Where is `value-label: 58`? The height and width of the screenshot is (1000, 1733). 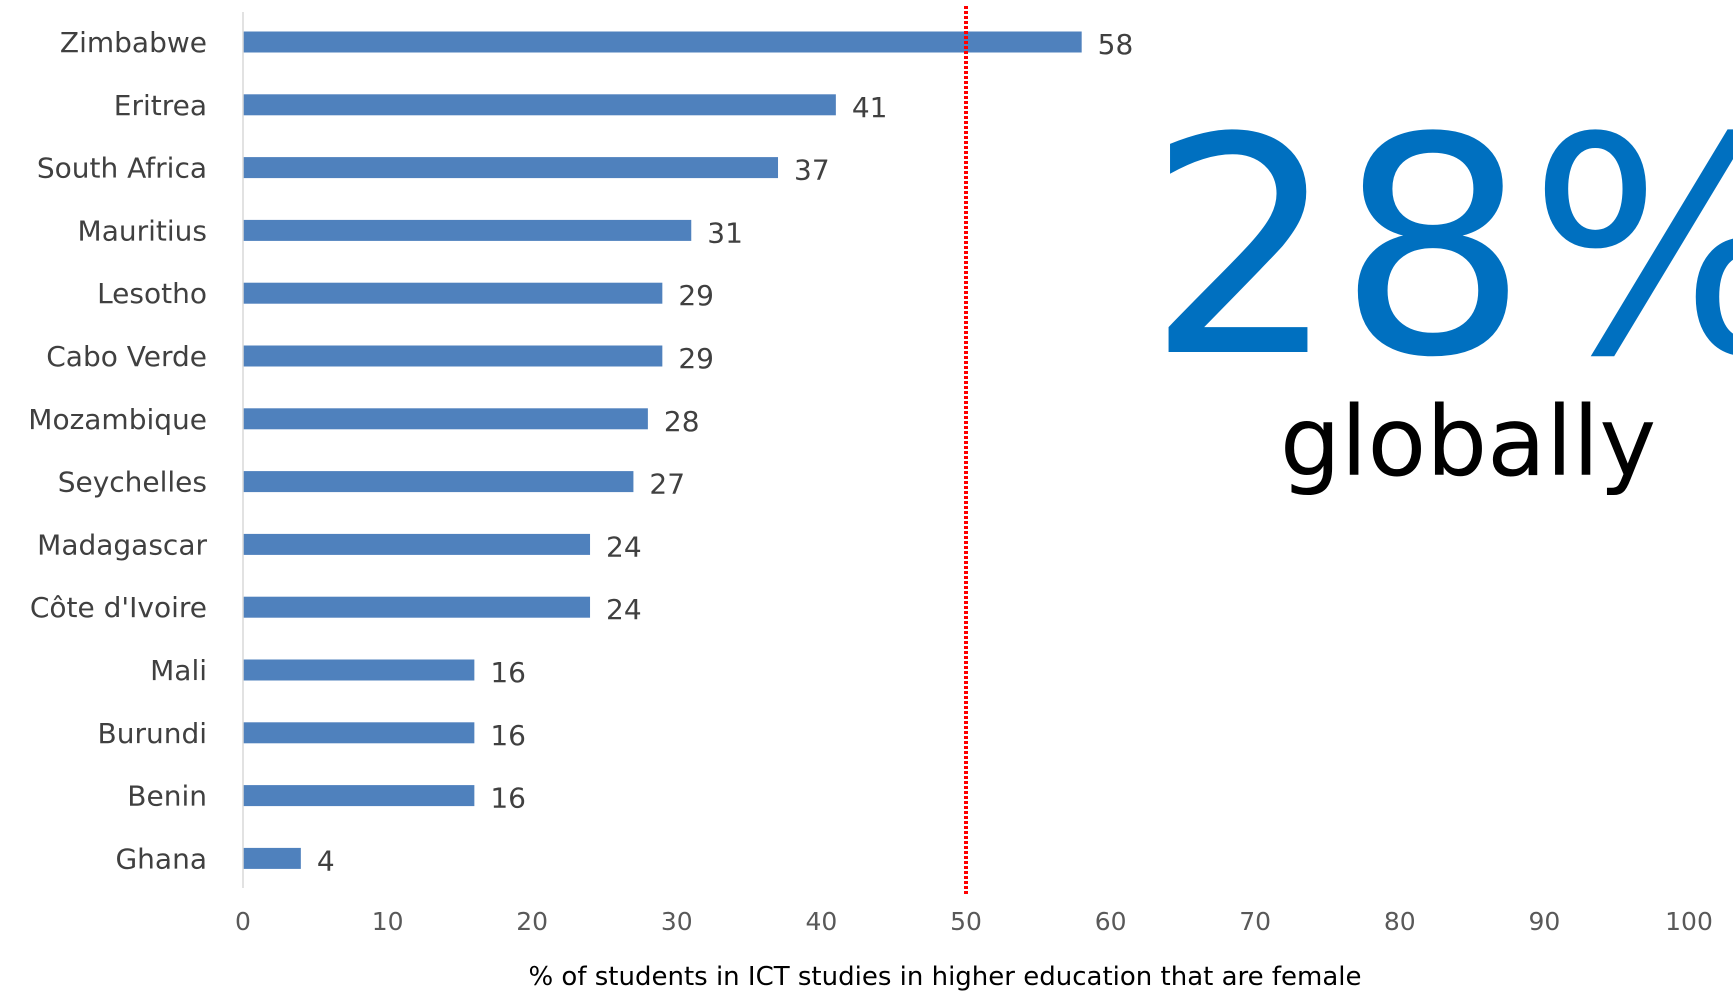
value-label: 58 is located at coordinates (1116, 44).